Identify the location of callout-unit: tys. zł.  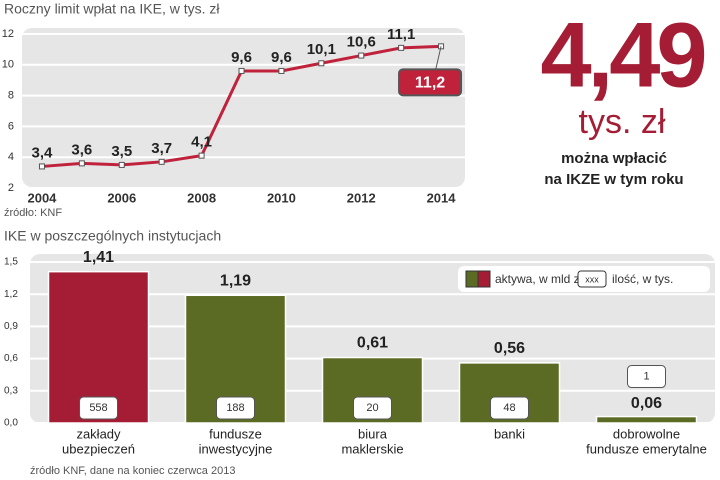
(622, 122).